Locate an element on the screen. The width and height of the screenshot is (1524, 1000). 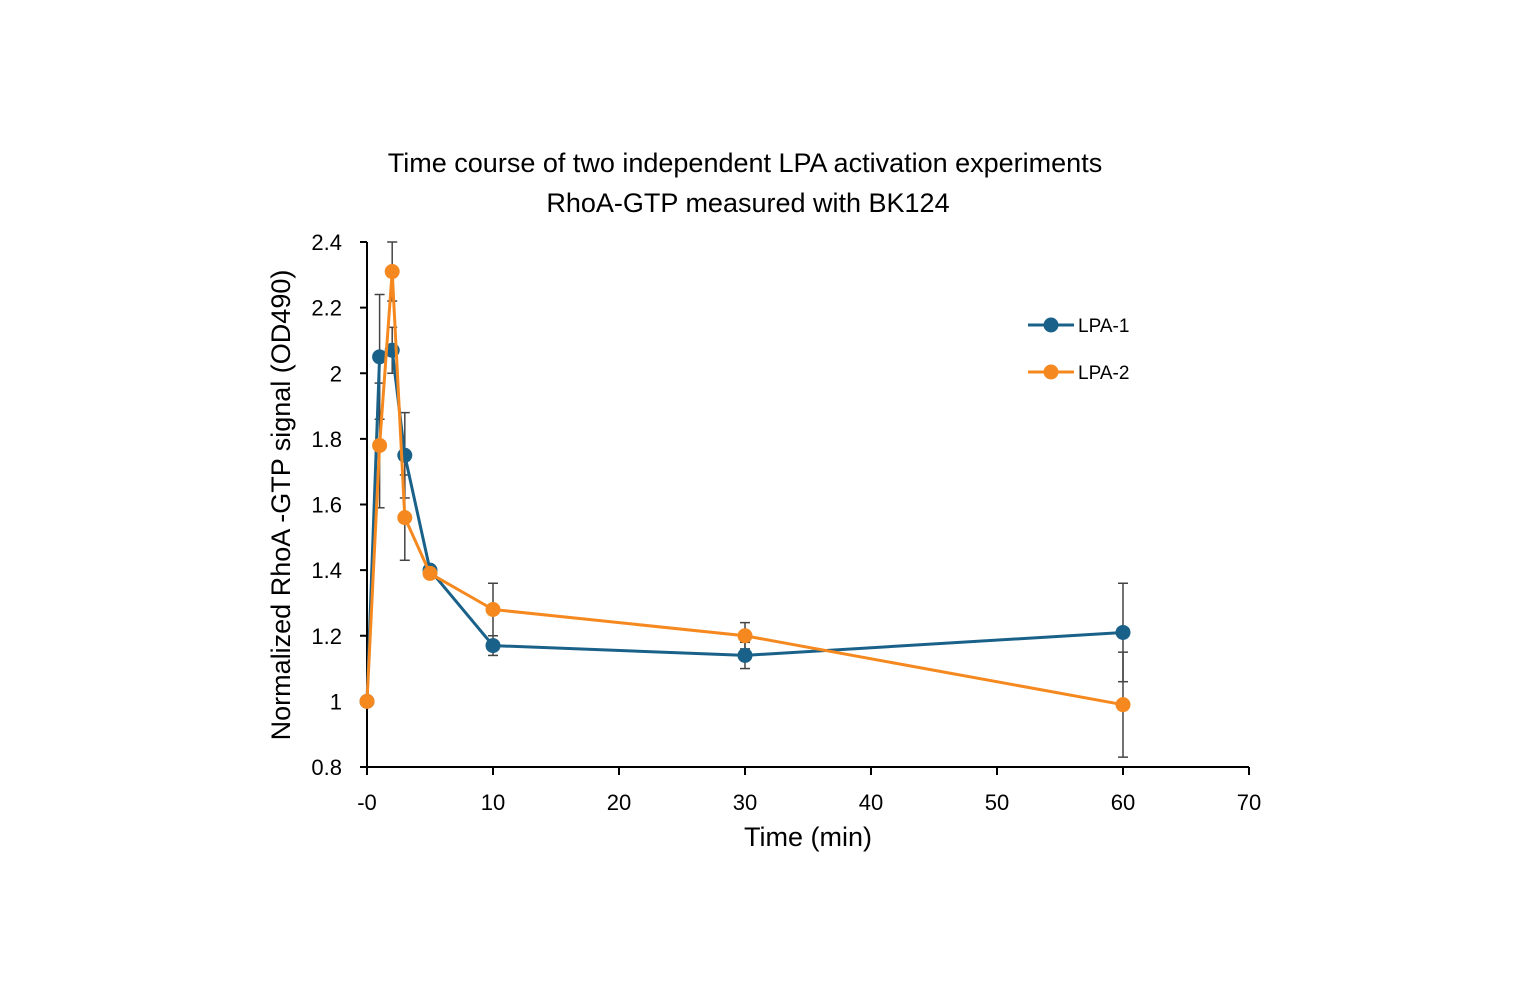
y-tick-label: 2 is located at coordinates (336, 373).